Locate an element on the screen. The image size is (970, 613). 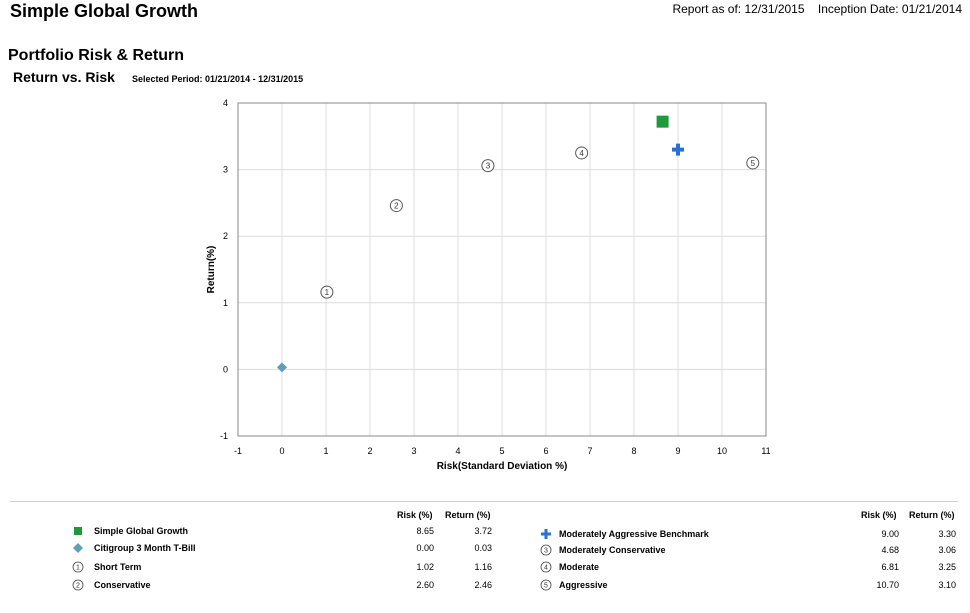
point-conservative: 2 is located at coordinates (396, 206).